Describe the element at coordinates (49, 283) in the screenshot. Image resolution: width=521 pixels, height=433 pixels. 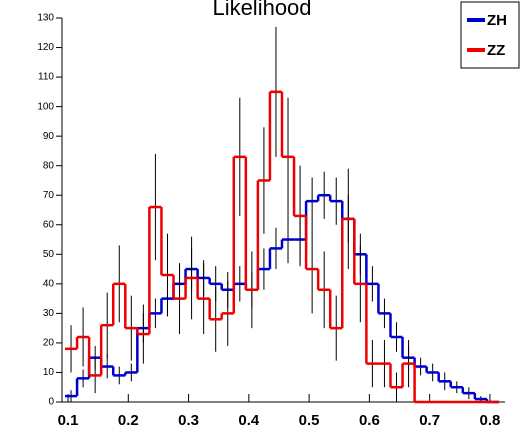
I see `y-tick-label: 40` at that location.